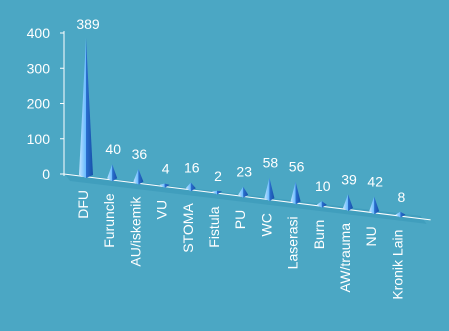 The width and height of the screenshot is (449, 331). I want to click on bar-Furuncle, so click(112, 173).